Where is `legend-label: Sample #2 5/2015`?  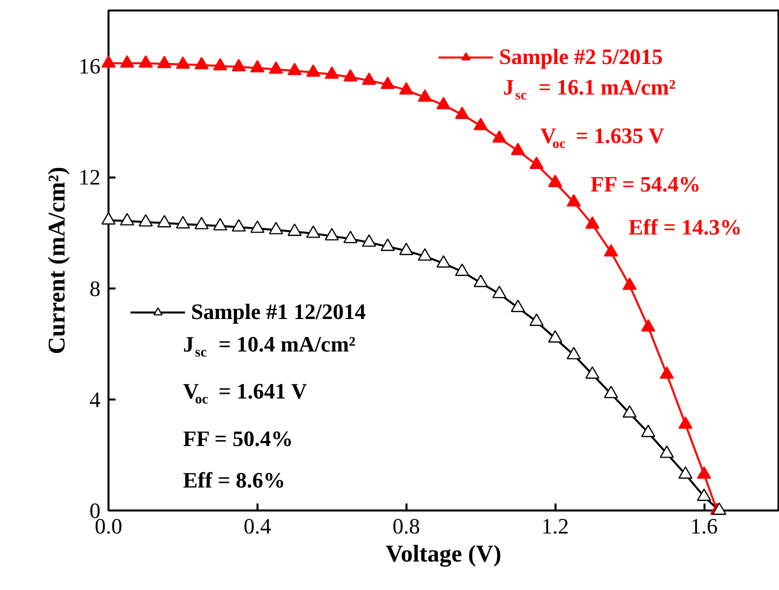 legend-label: Sample #2 5/2015 is located at coordinates (581, 57).